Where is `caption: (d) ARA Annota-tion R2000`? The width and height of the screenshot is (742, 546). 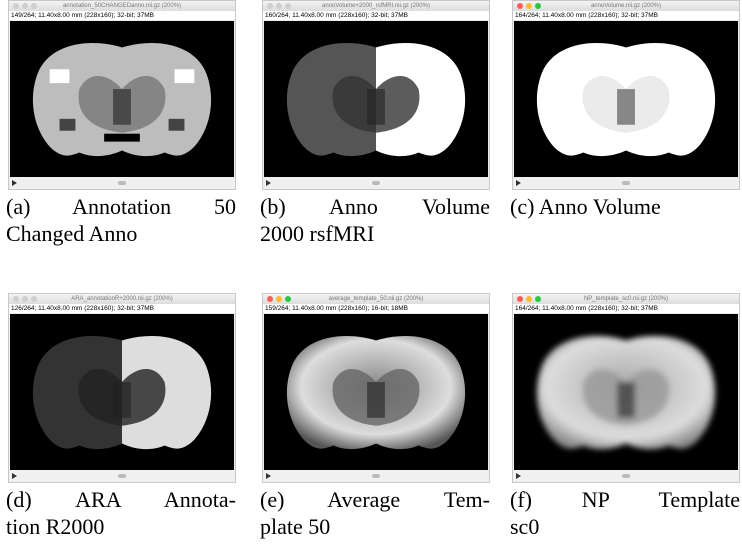 caption: (d) ARA Annota-tion R2000 is located at coordinates (121, 513).